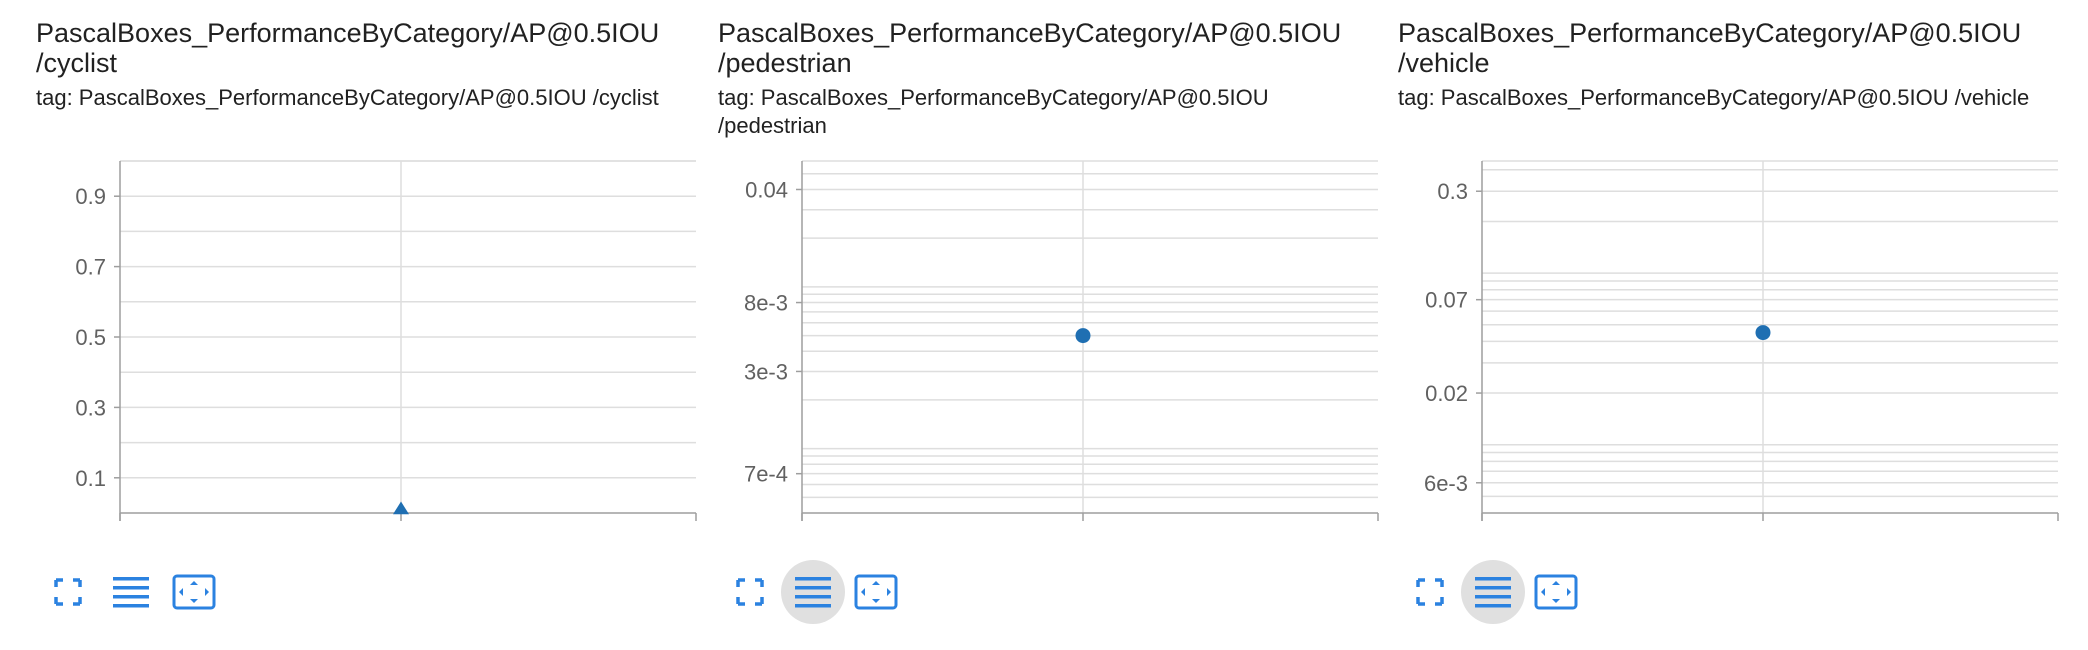 This screenshot has height=650, width=2088. What do you see at coordinates (766, 303) in the screenshot?
I see `y-tick-label: 8e-3` at bounding box center [766, 303].